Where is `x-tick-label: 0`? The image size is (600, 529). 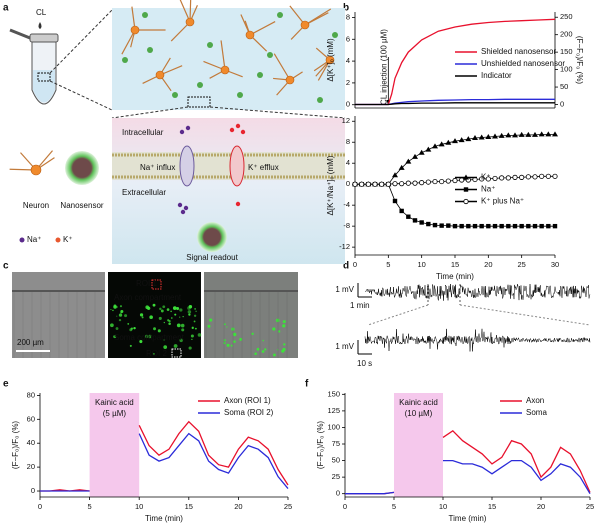
x-tick-label: 0 is located at coordinates (355, 264).